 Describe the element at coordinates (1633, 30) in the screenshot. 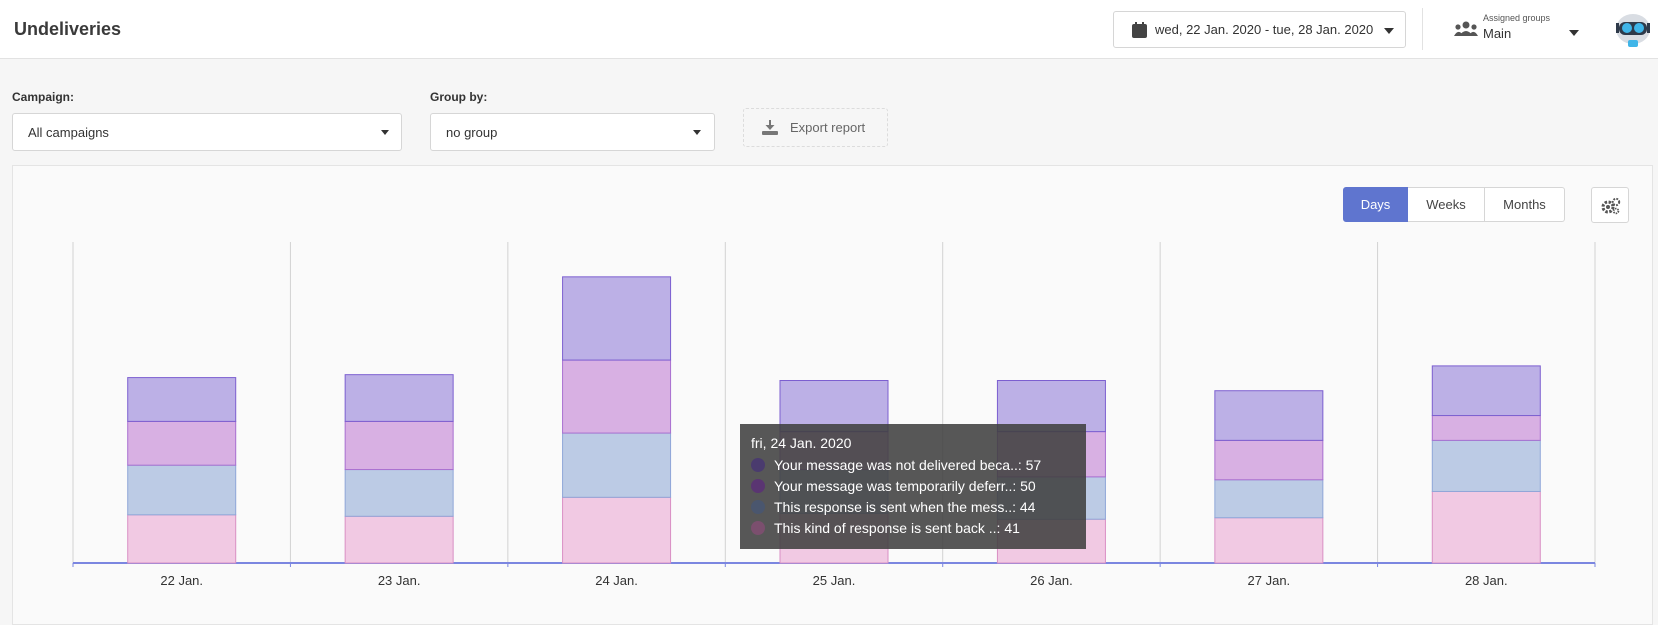

I see `avatar` at that location.